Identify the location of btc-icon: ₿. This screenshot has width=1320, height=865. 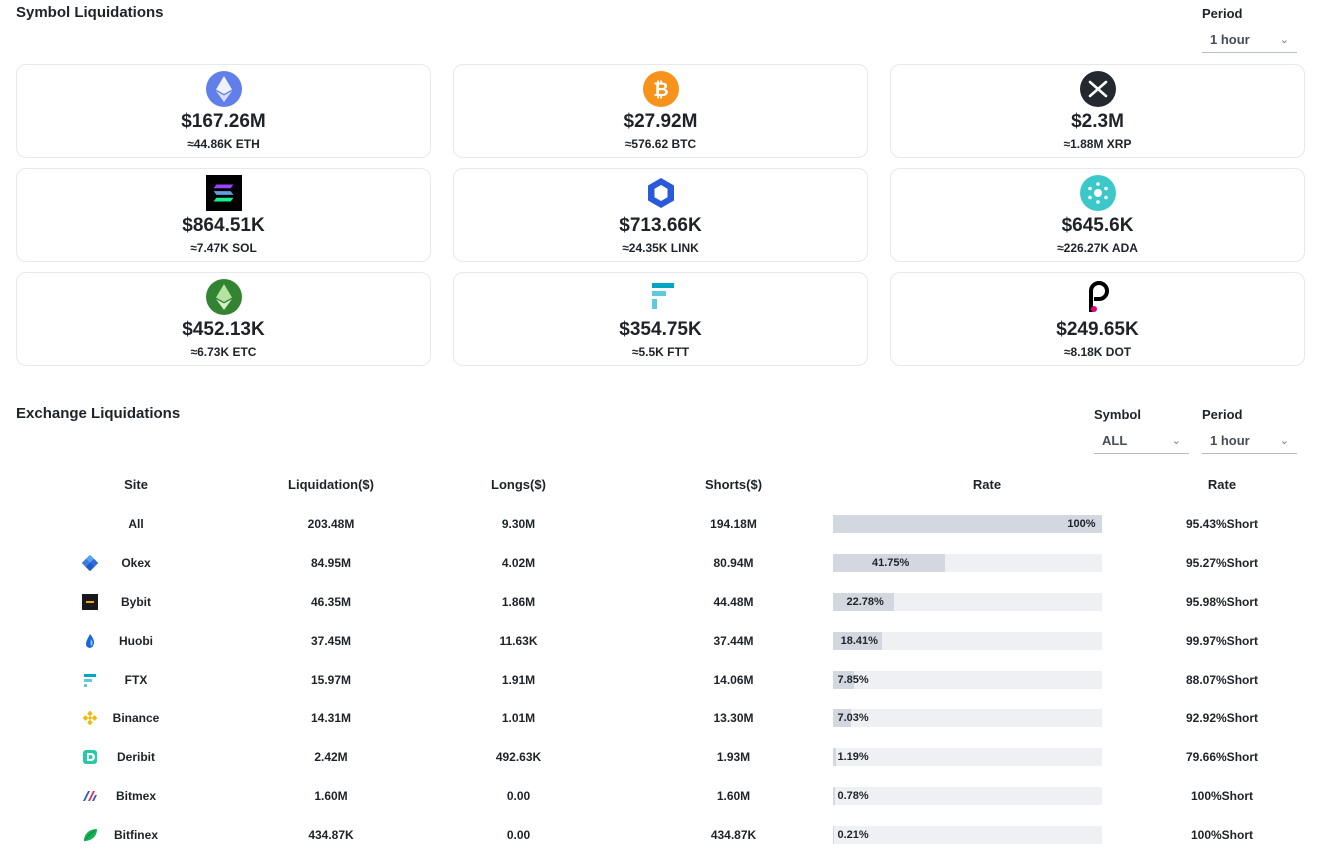
(660, 89).